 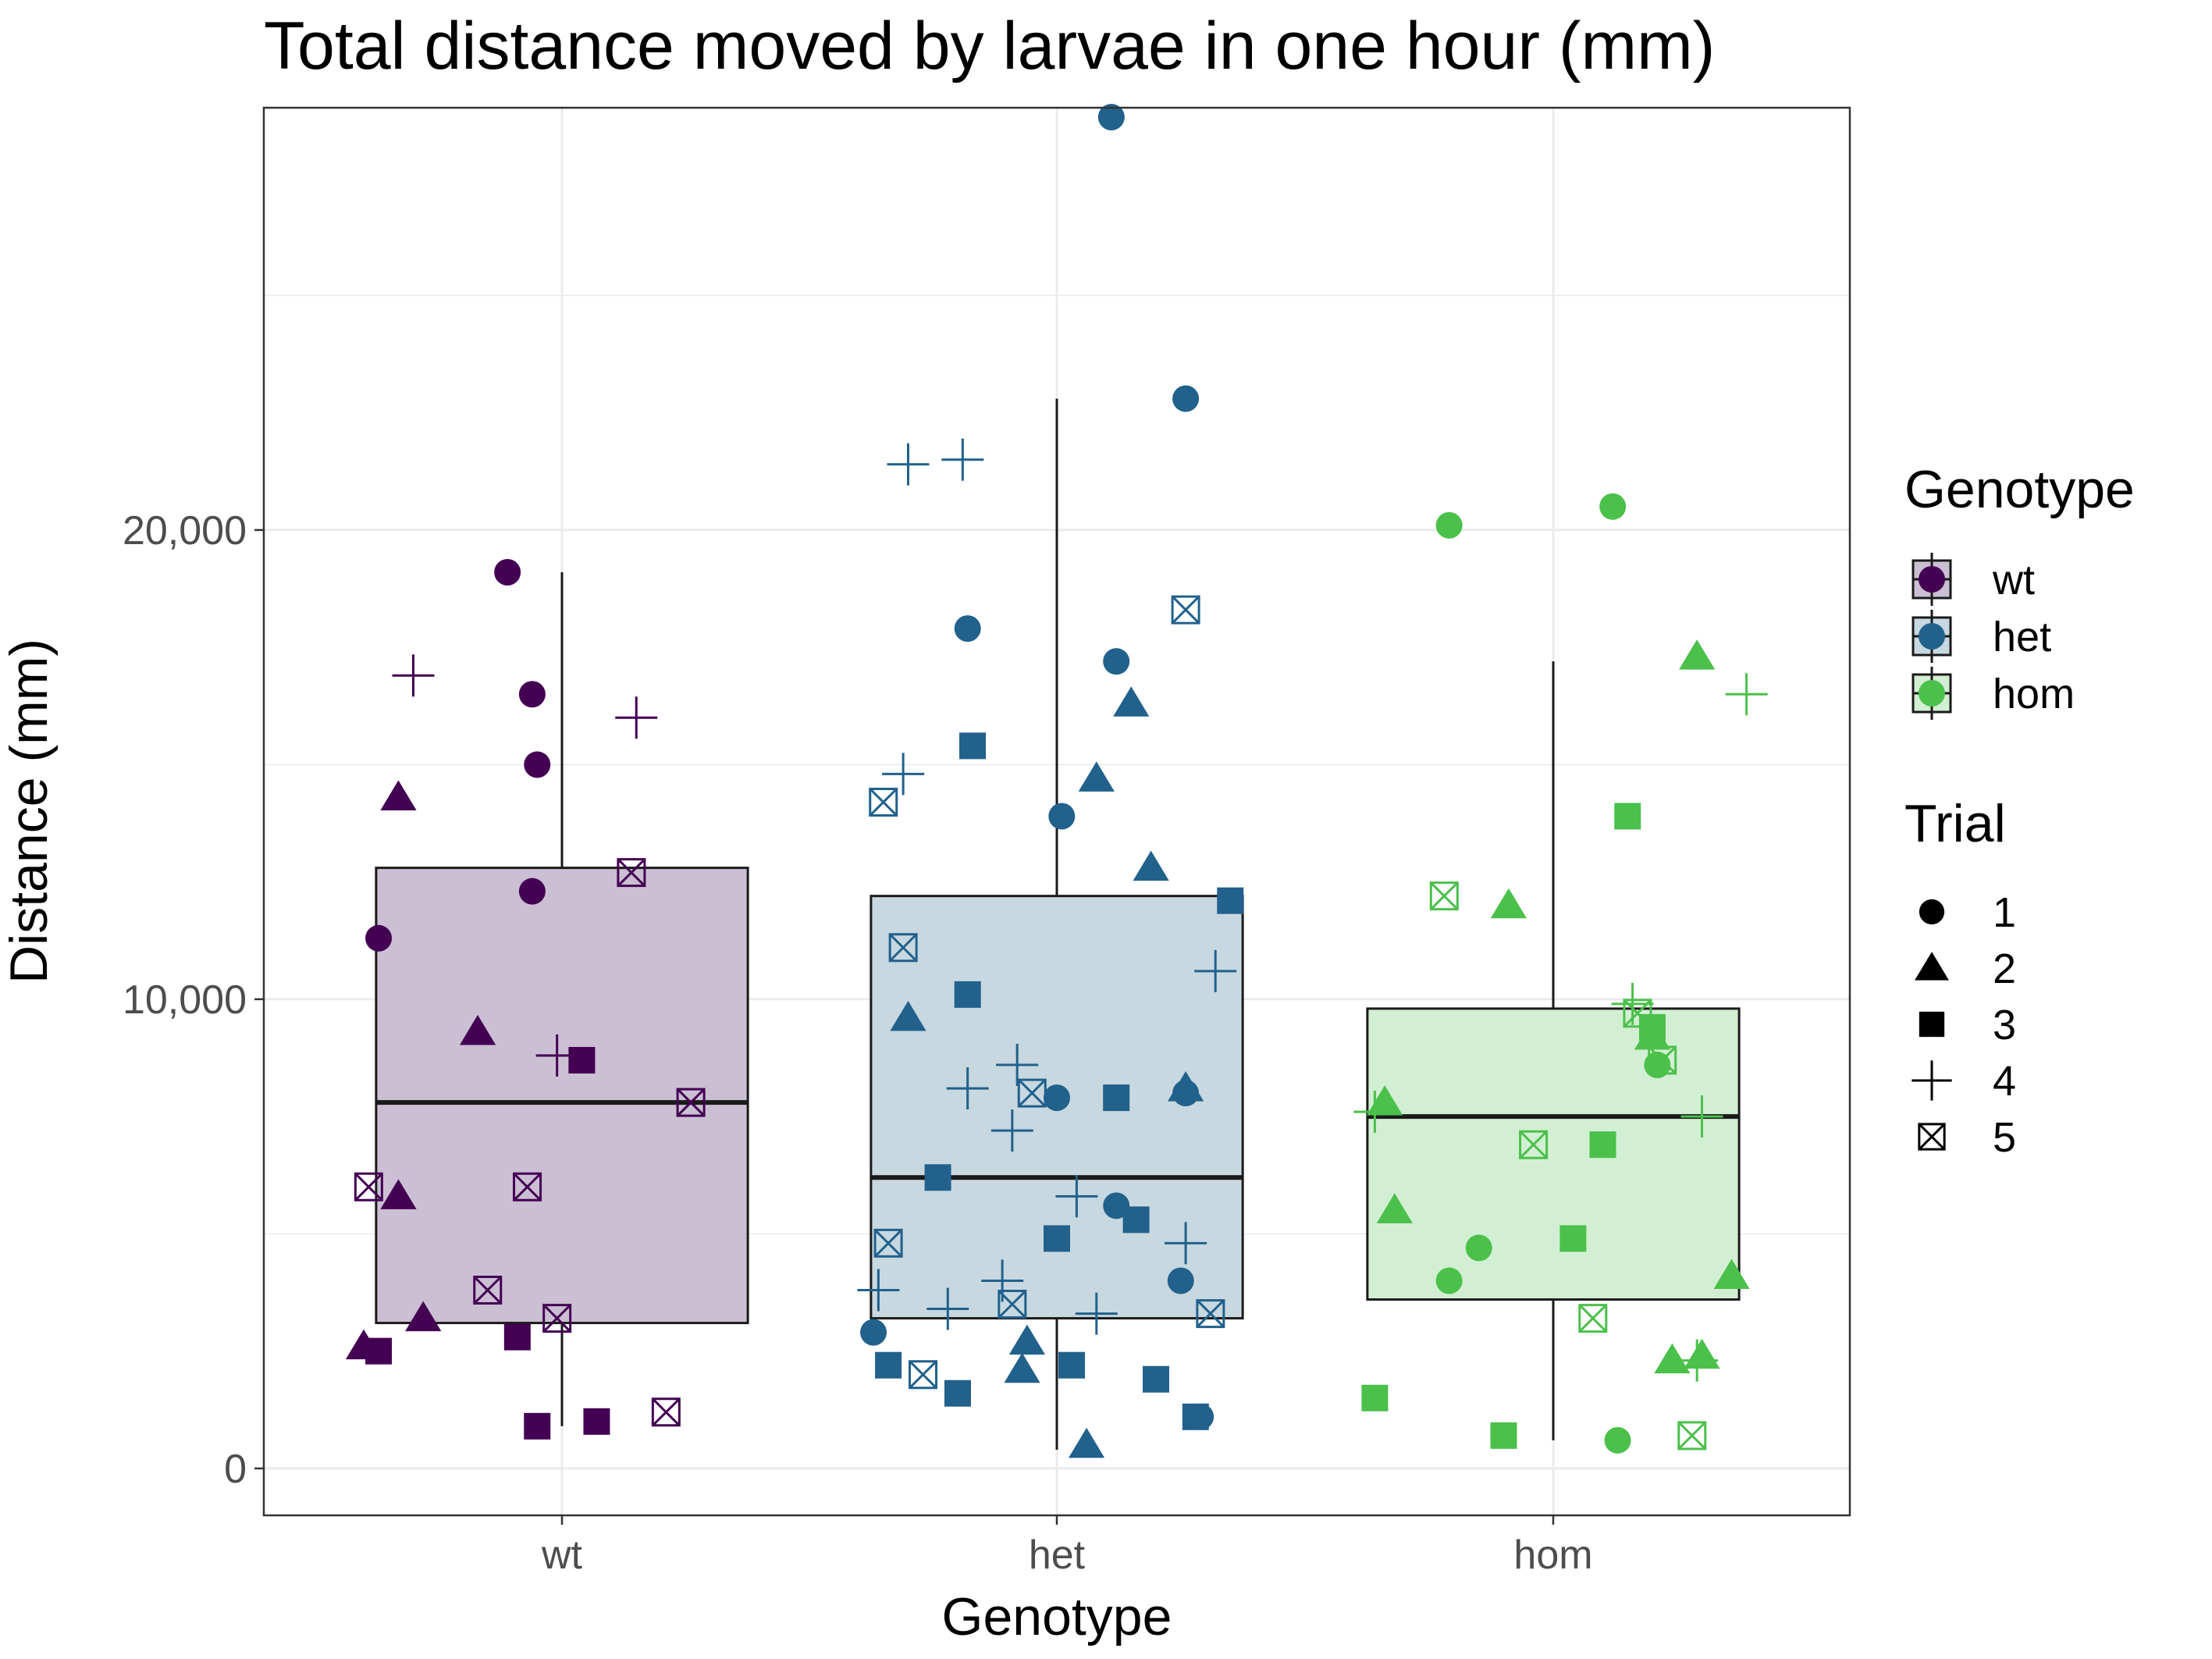 I want to click on legend-label-trial-2: 2, so click(x=2005, y=968).